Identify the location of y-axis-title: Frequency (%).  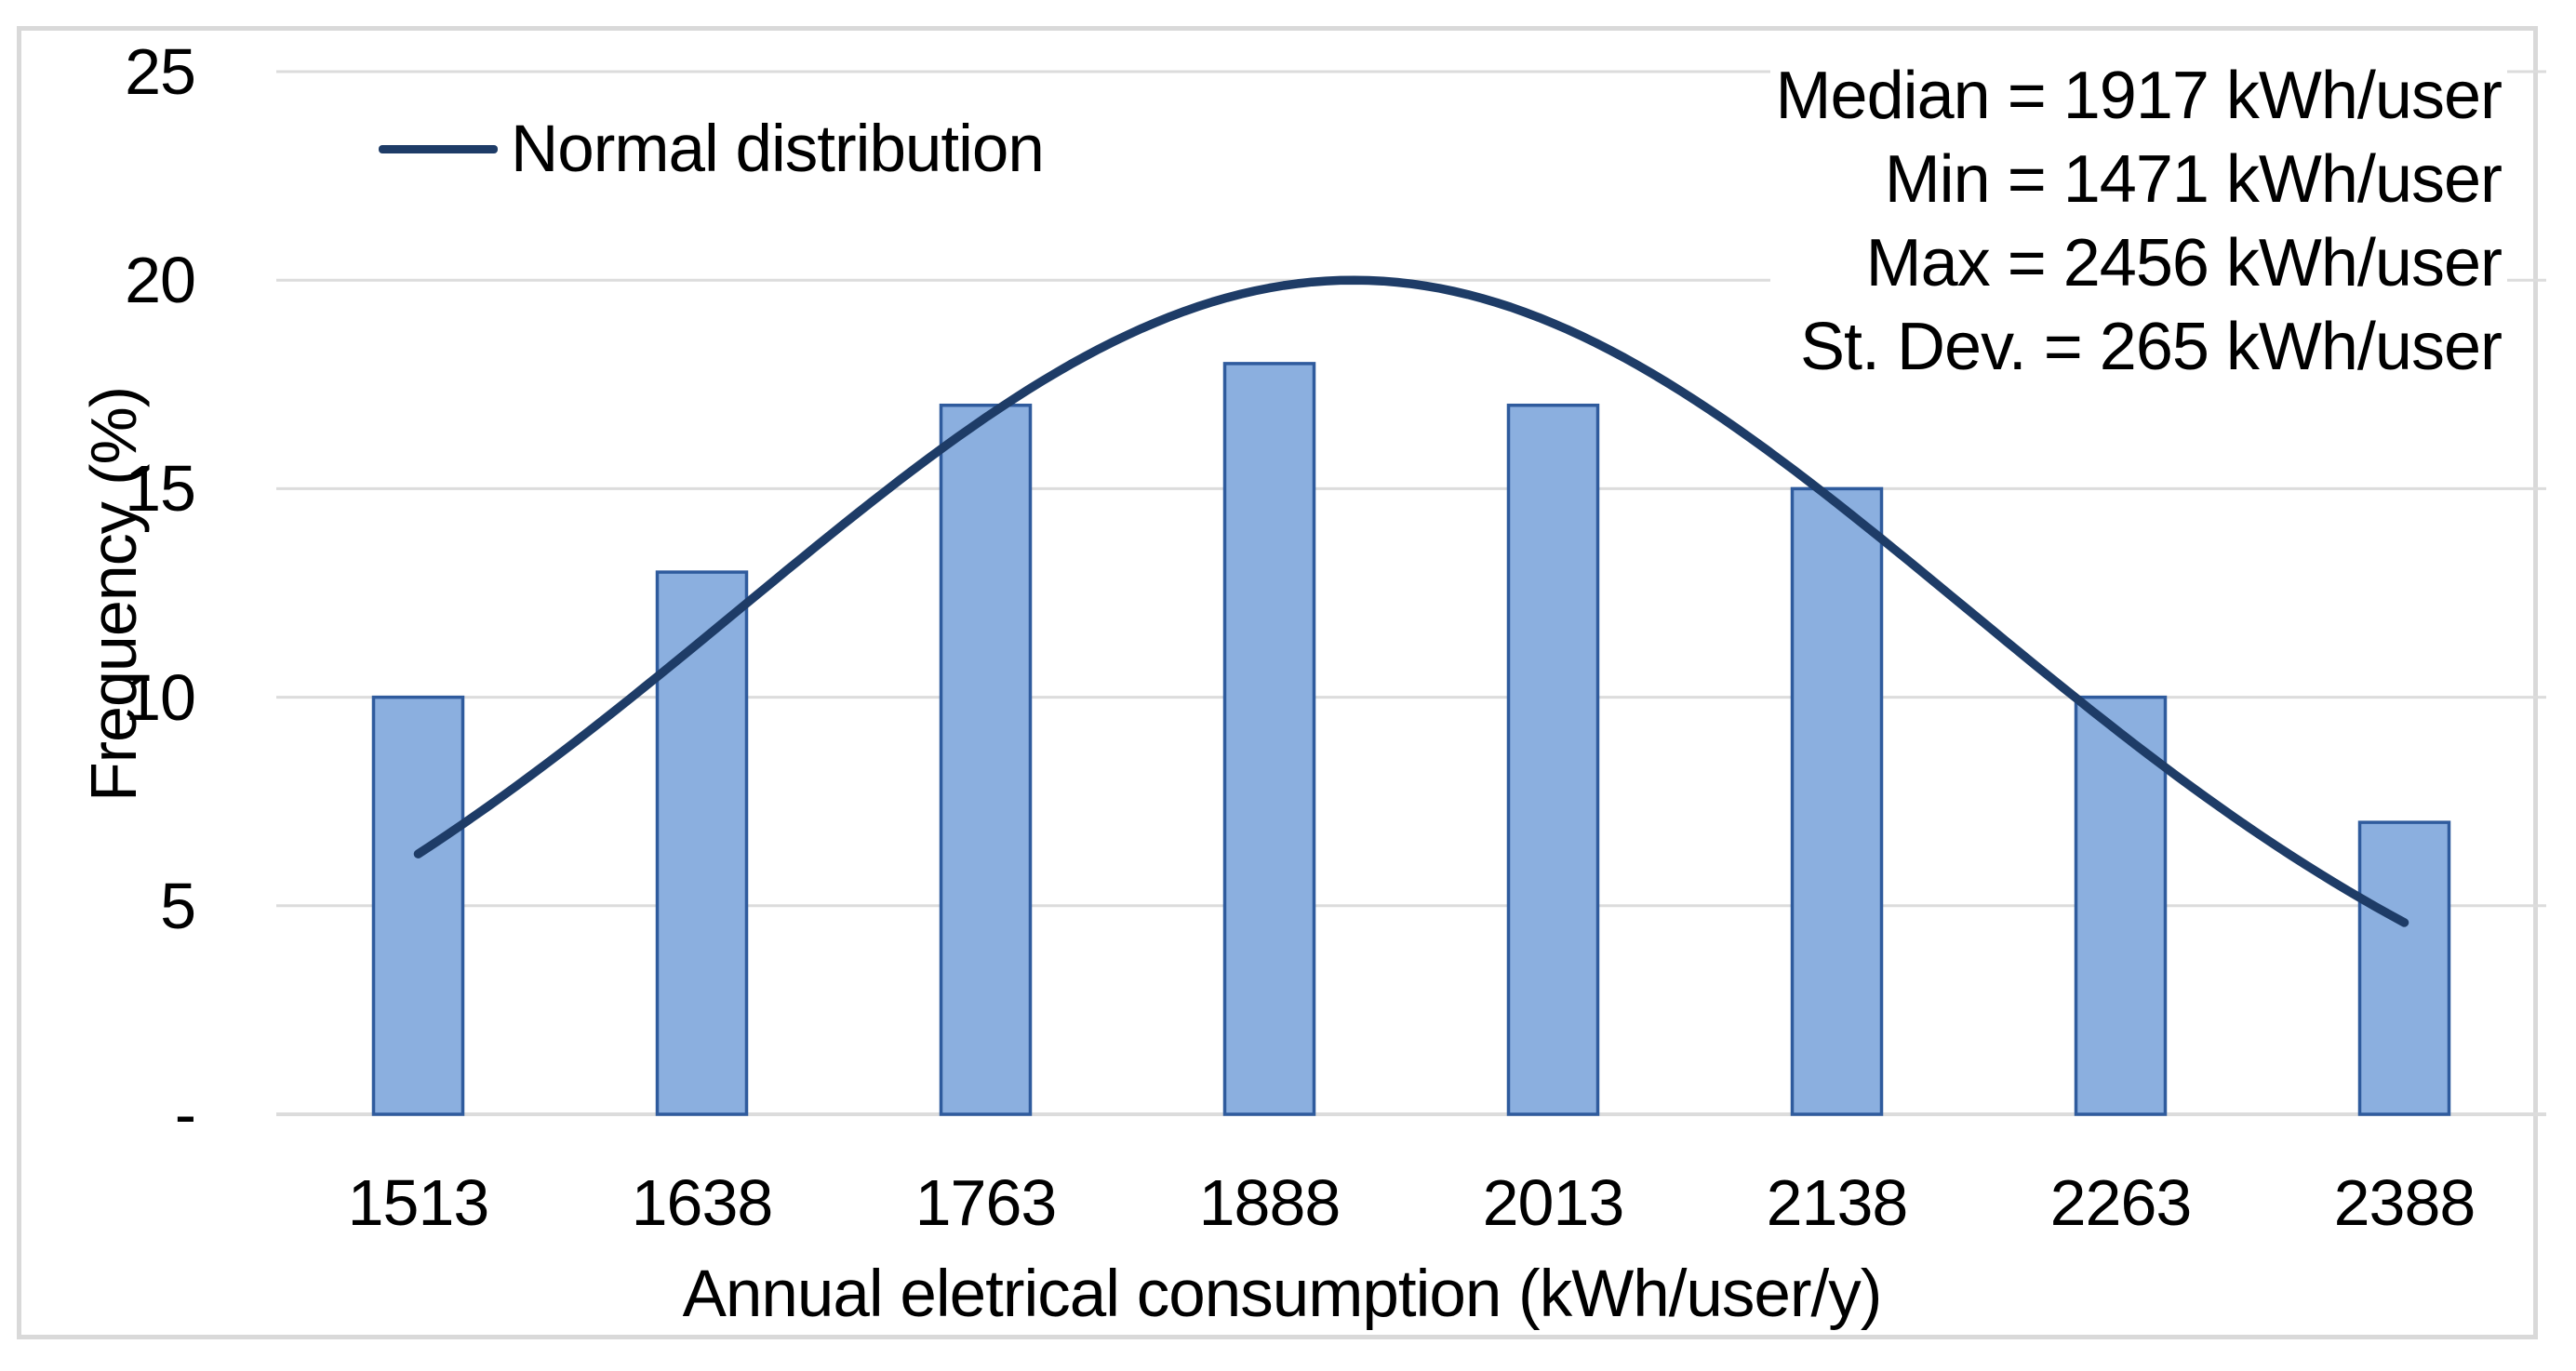
(113, 595).